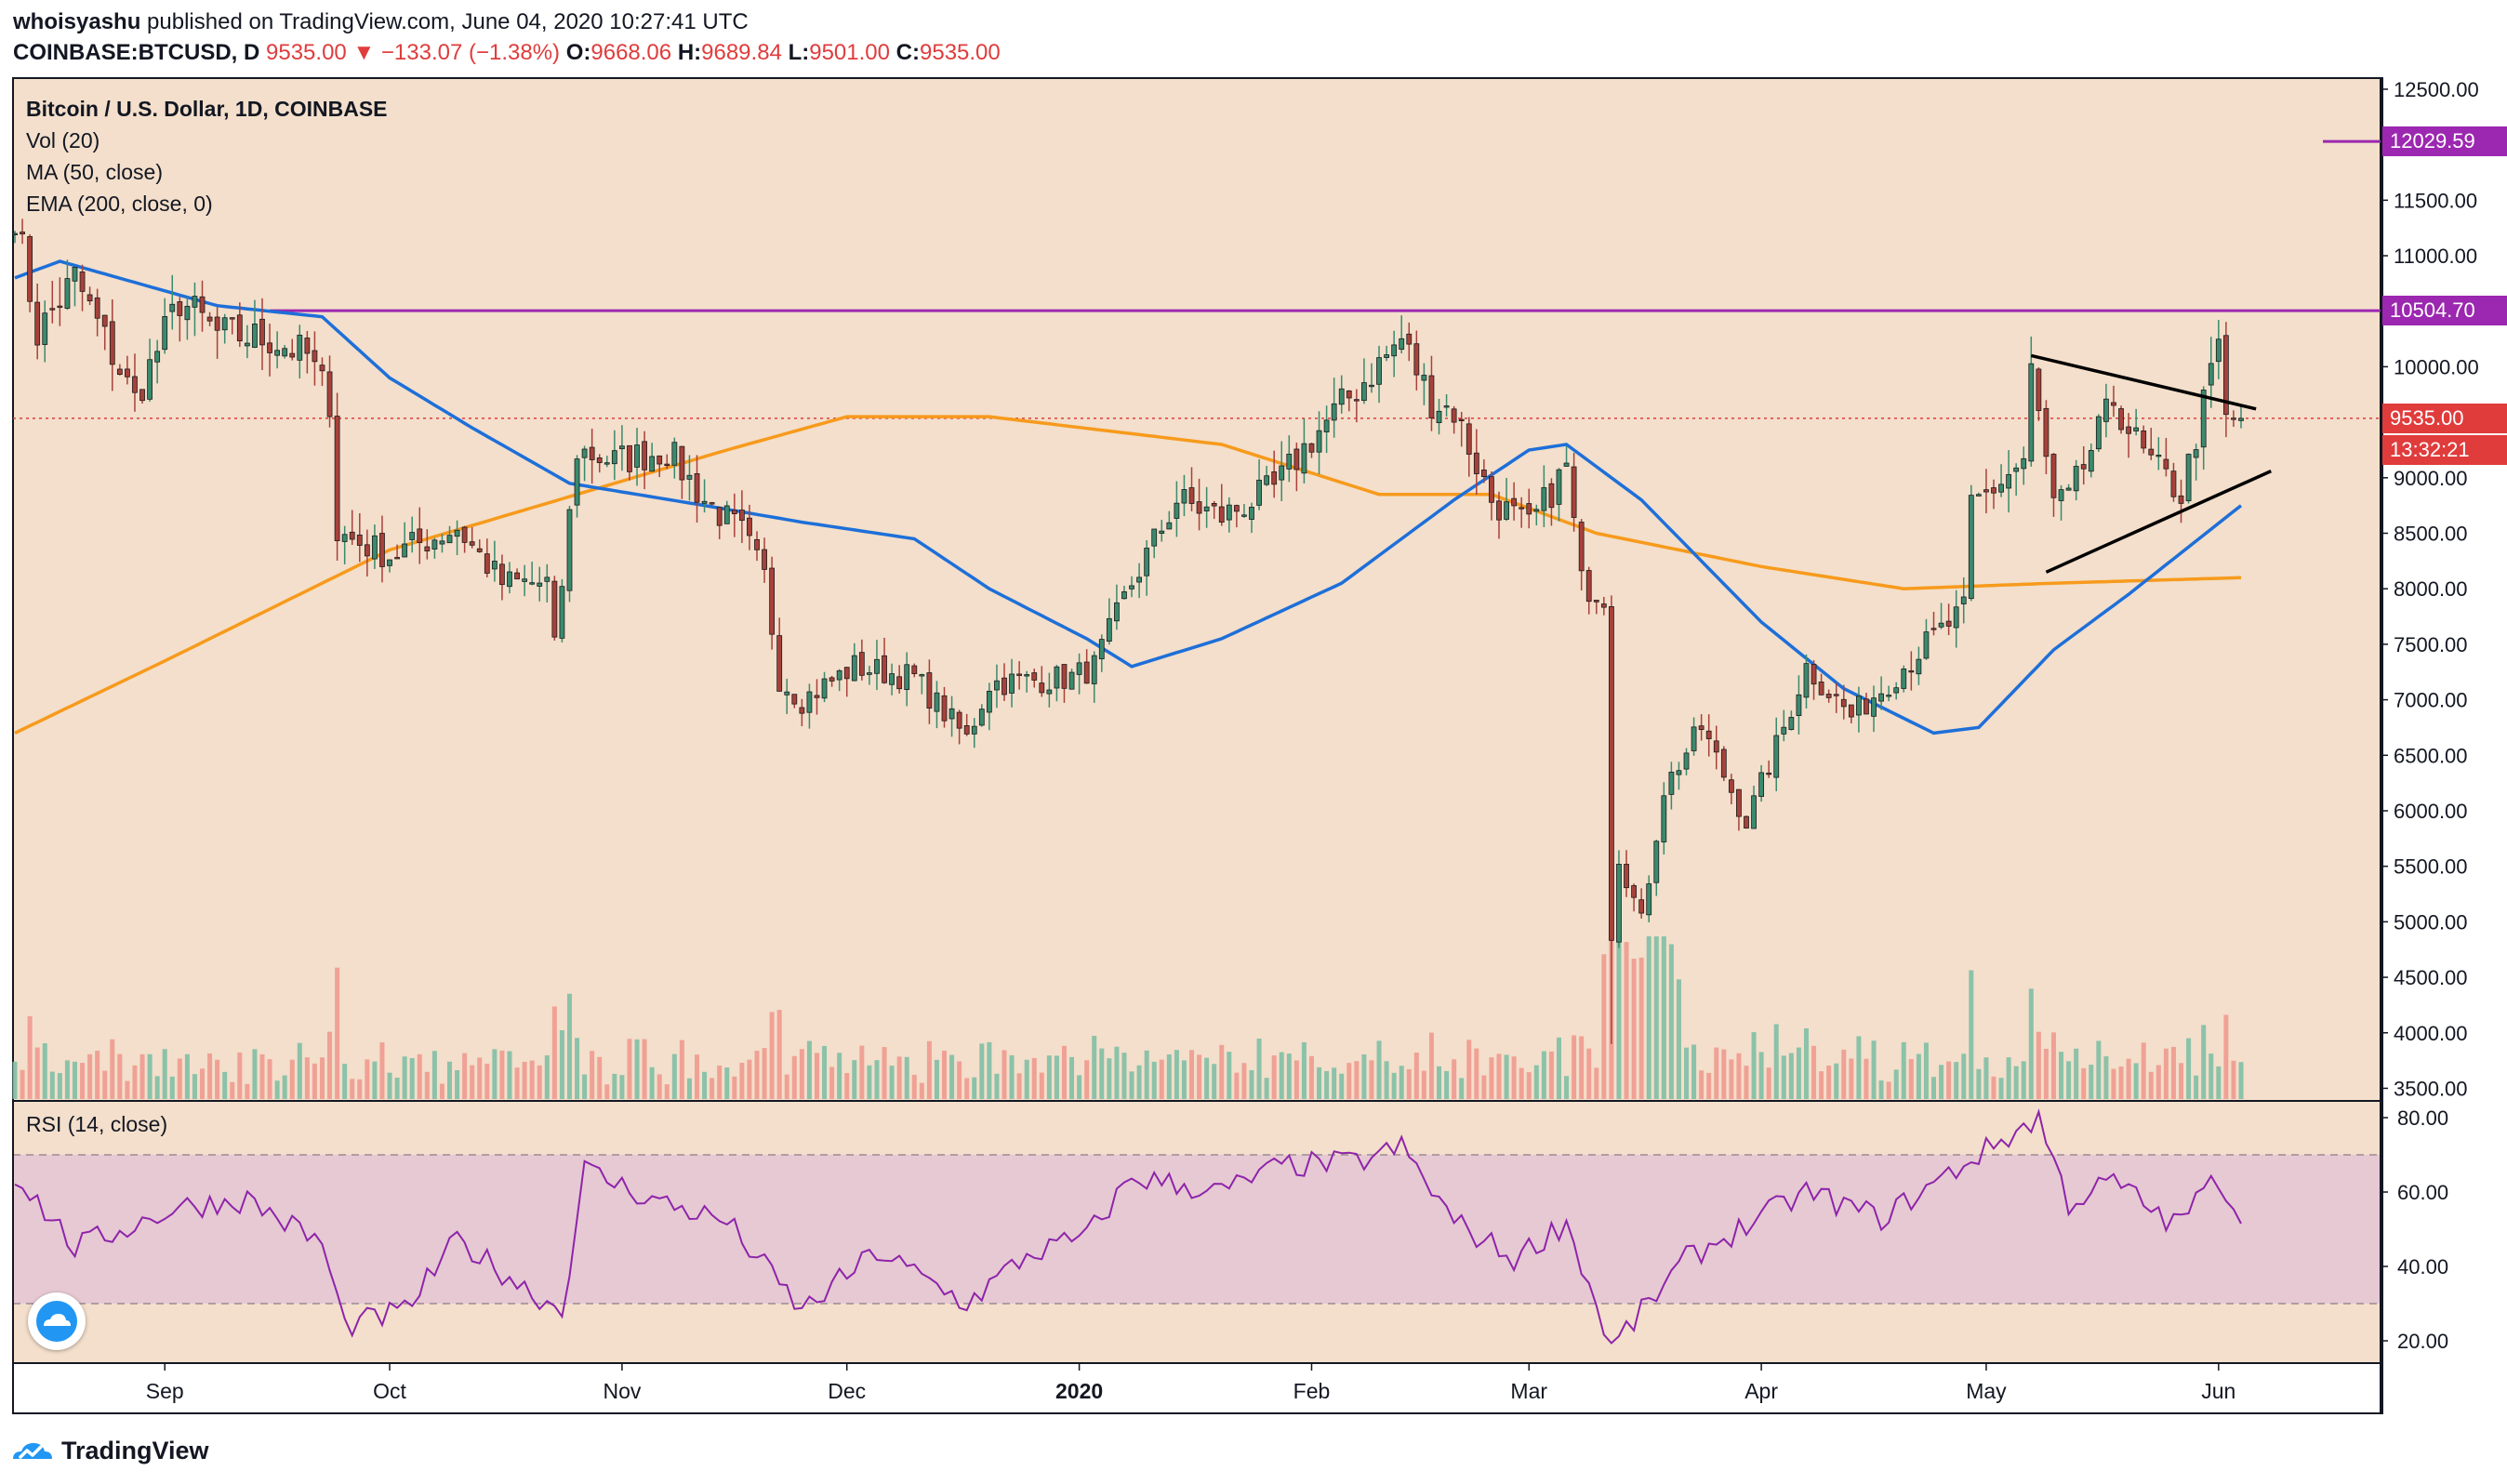 This screenshot has height=1484, width=2507. What do you see at coordinates (1128, 1226) in the screenshot?
I see `rsi-line` at bounding box center [1128, 1226].